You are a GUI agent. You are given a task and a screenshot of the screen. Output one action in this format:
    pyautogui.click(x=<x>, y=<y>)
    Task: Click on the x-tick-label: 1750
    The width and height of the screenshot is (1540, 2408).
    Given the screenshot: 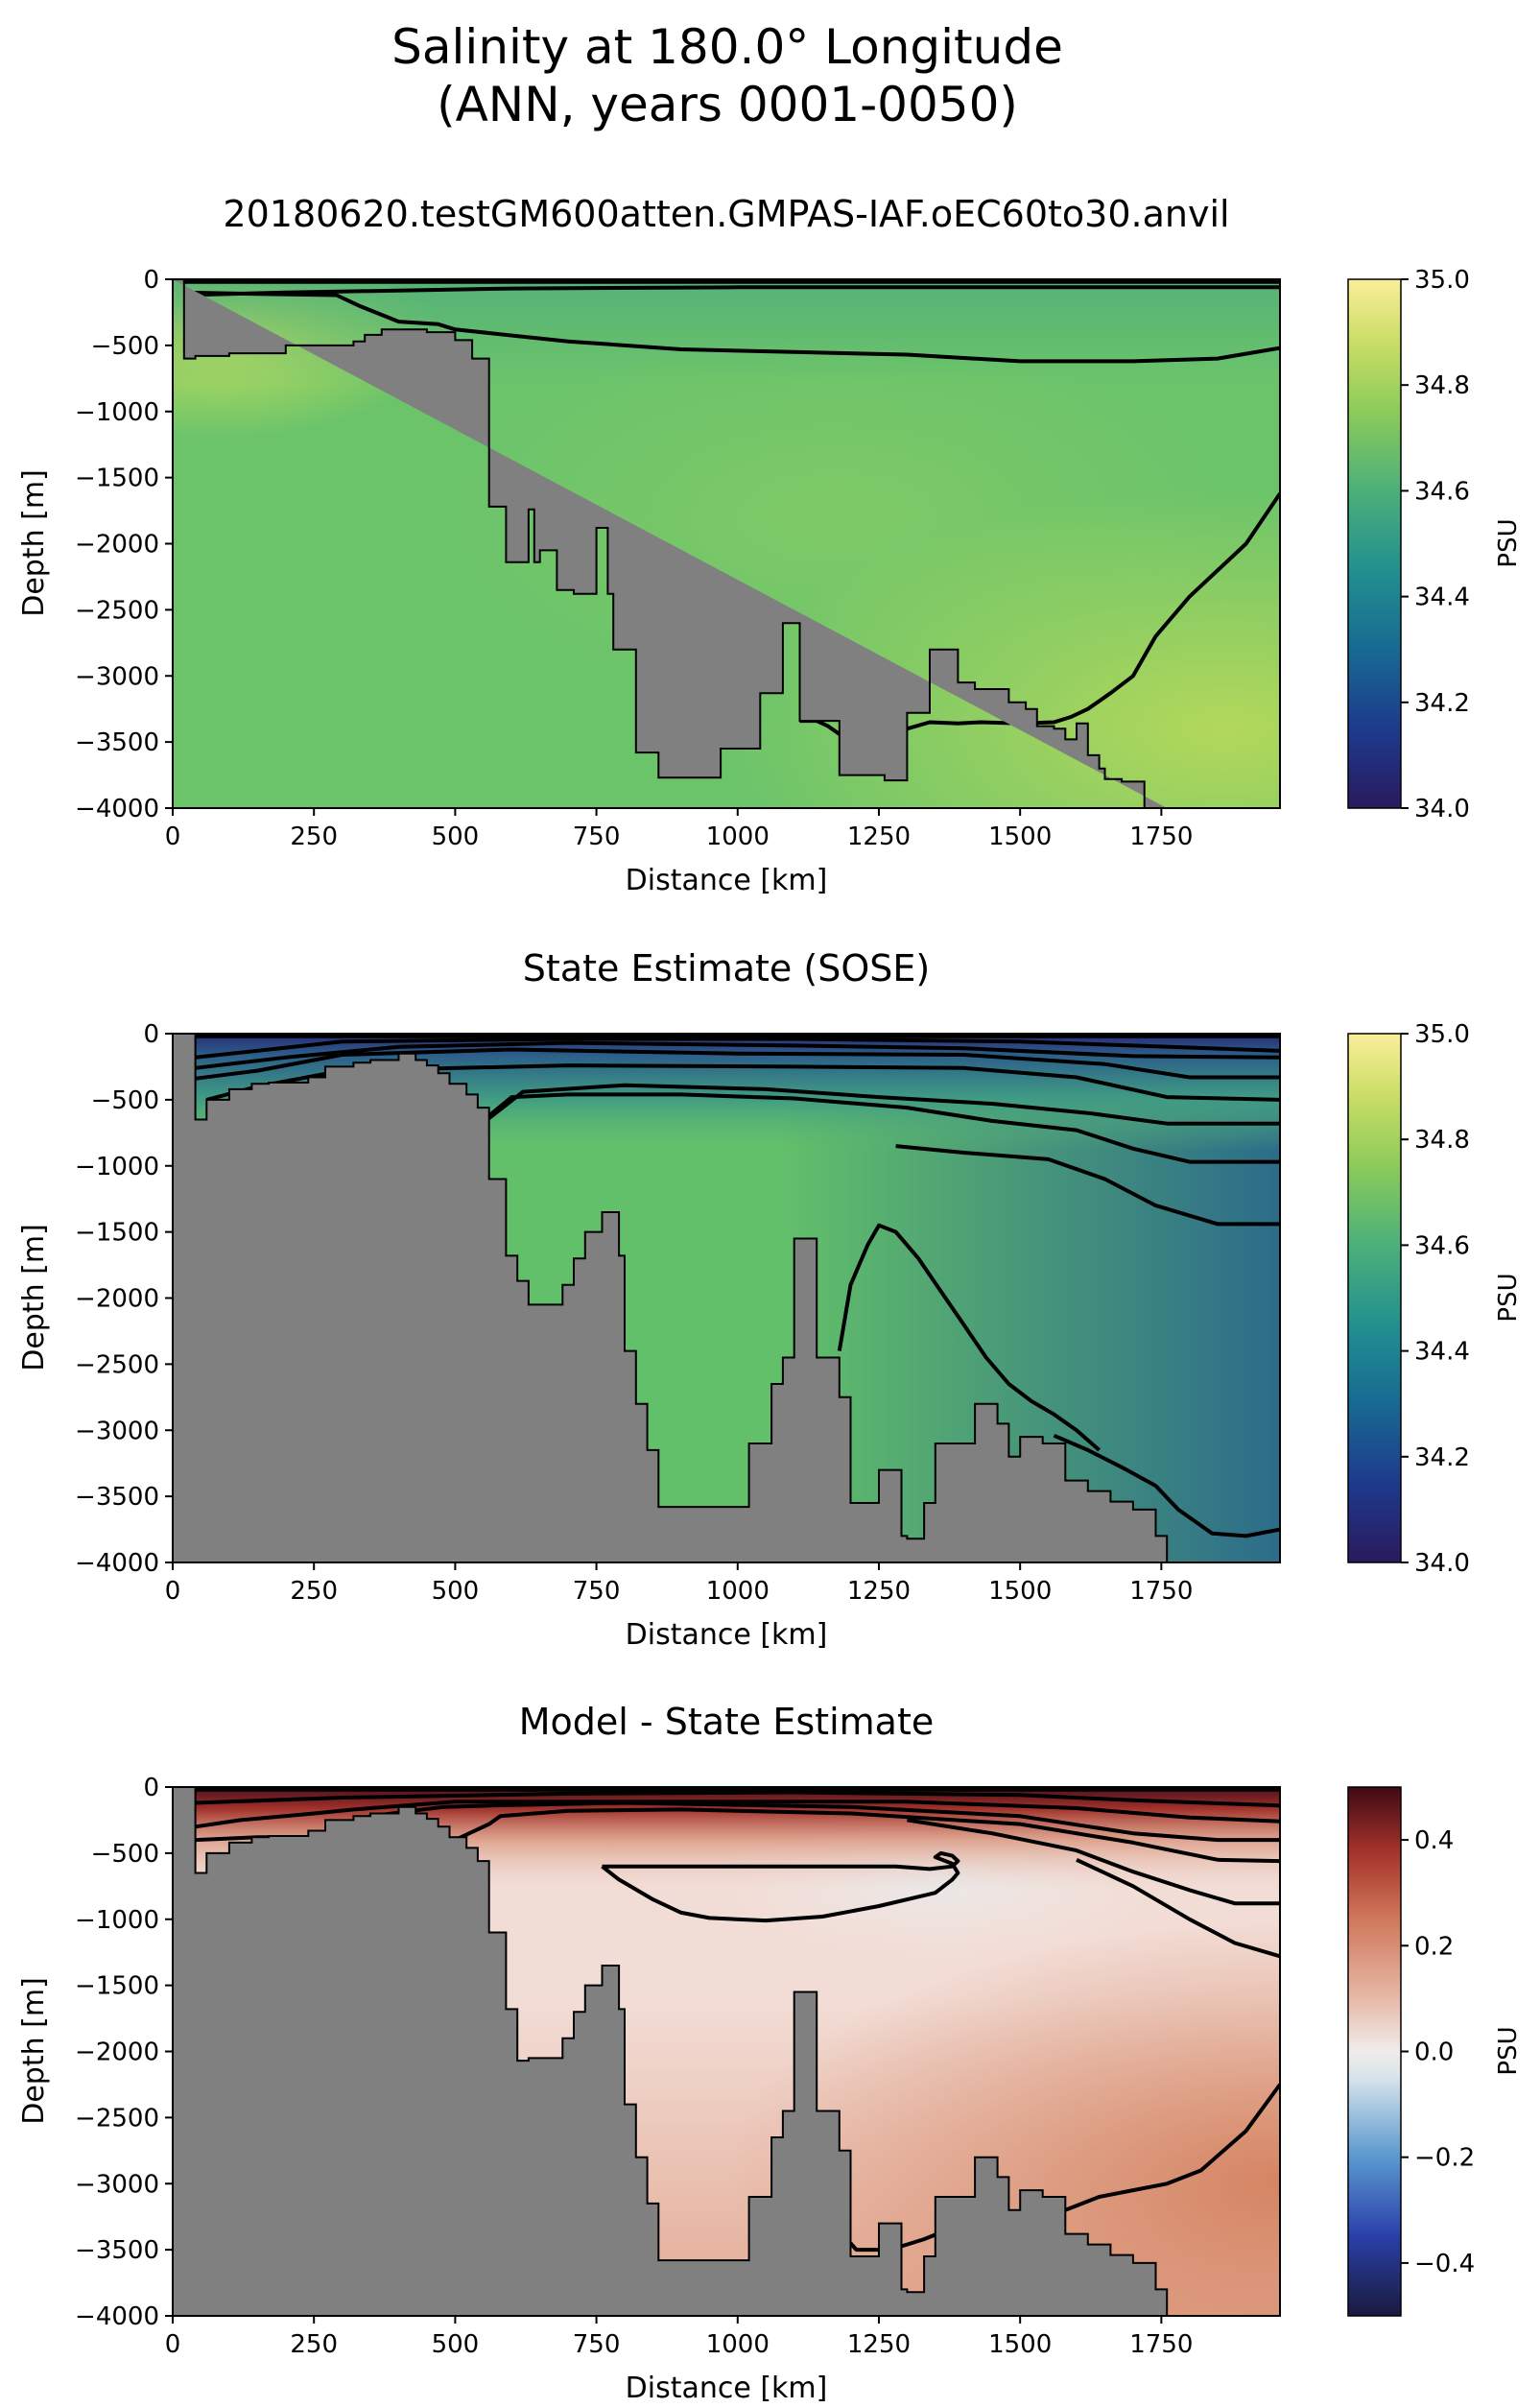 What is the action you would take?
    pyautogui.click(x=1161, y=837)
    